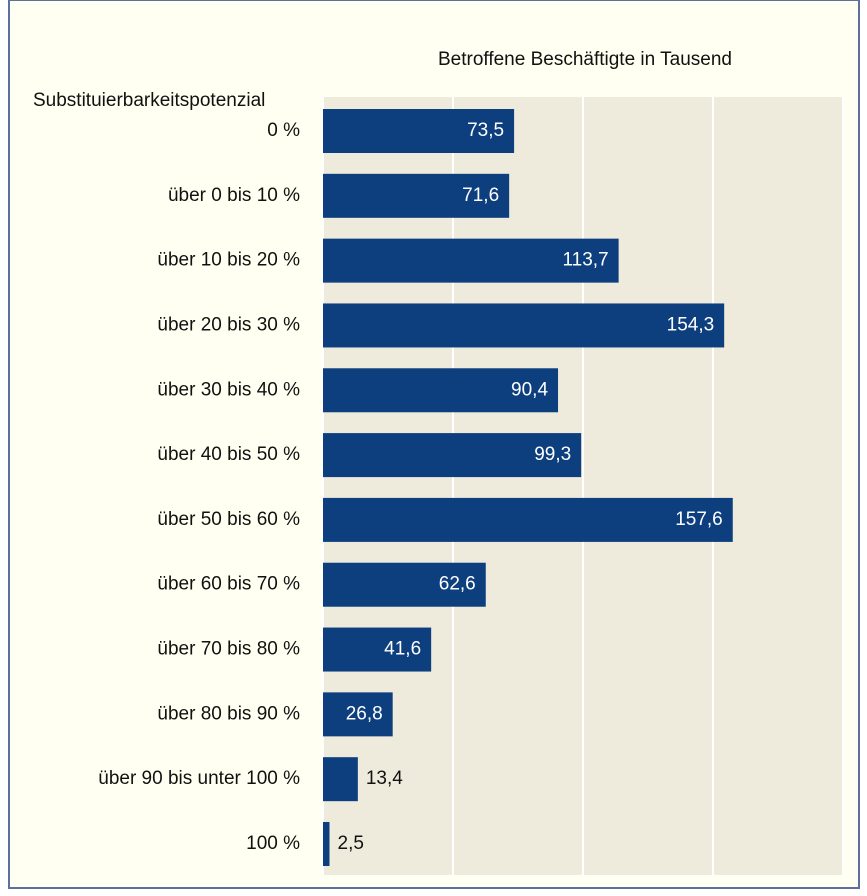 This screenshot has width=867, height=896. What do you see at coordinates (351, 843) in the screenshot?
I see `value-label: 2,5` at bounding box center [351, 843].